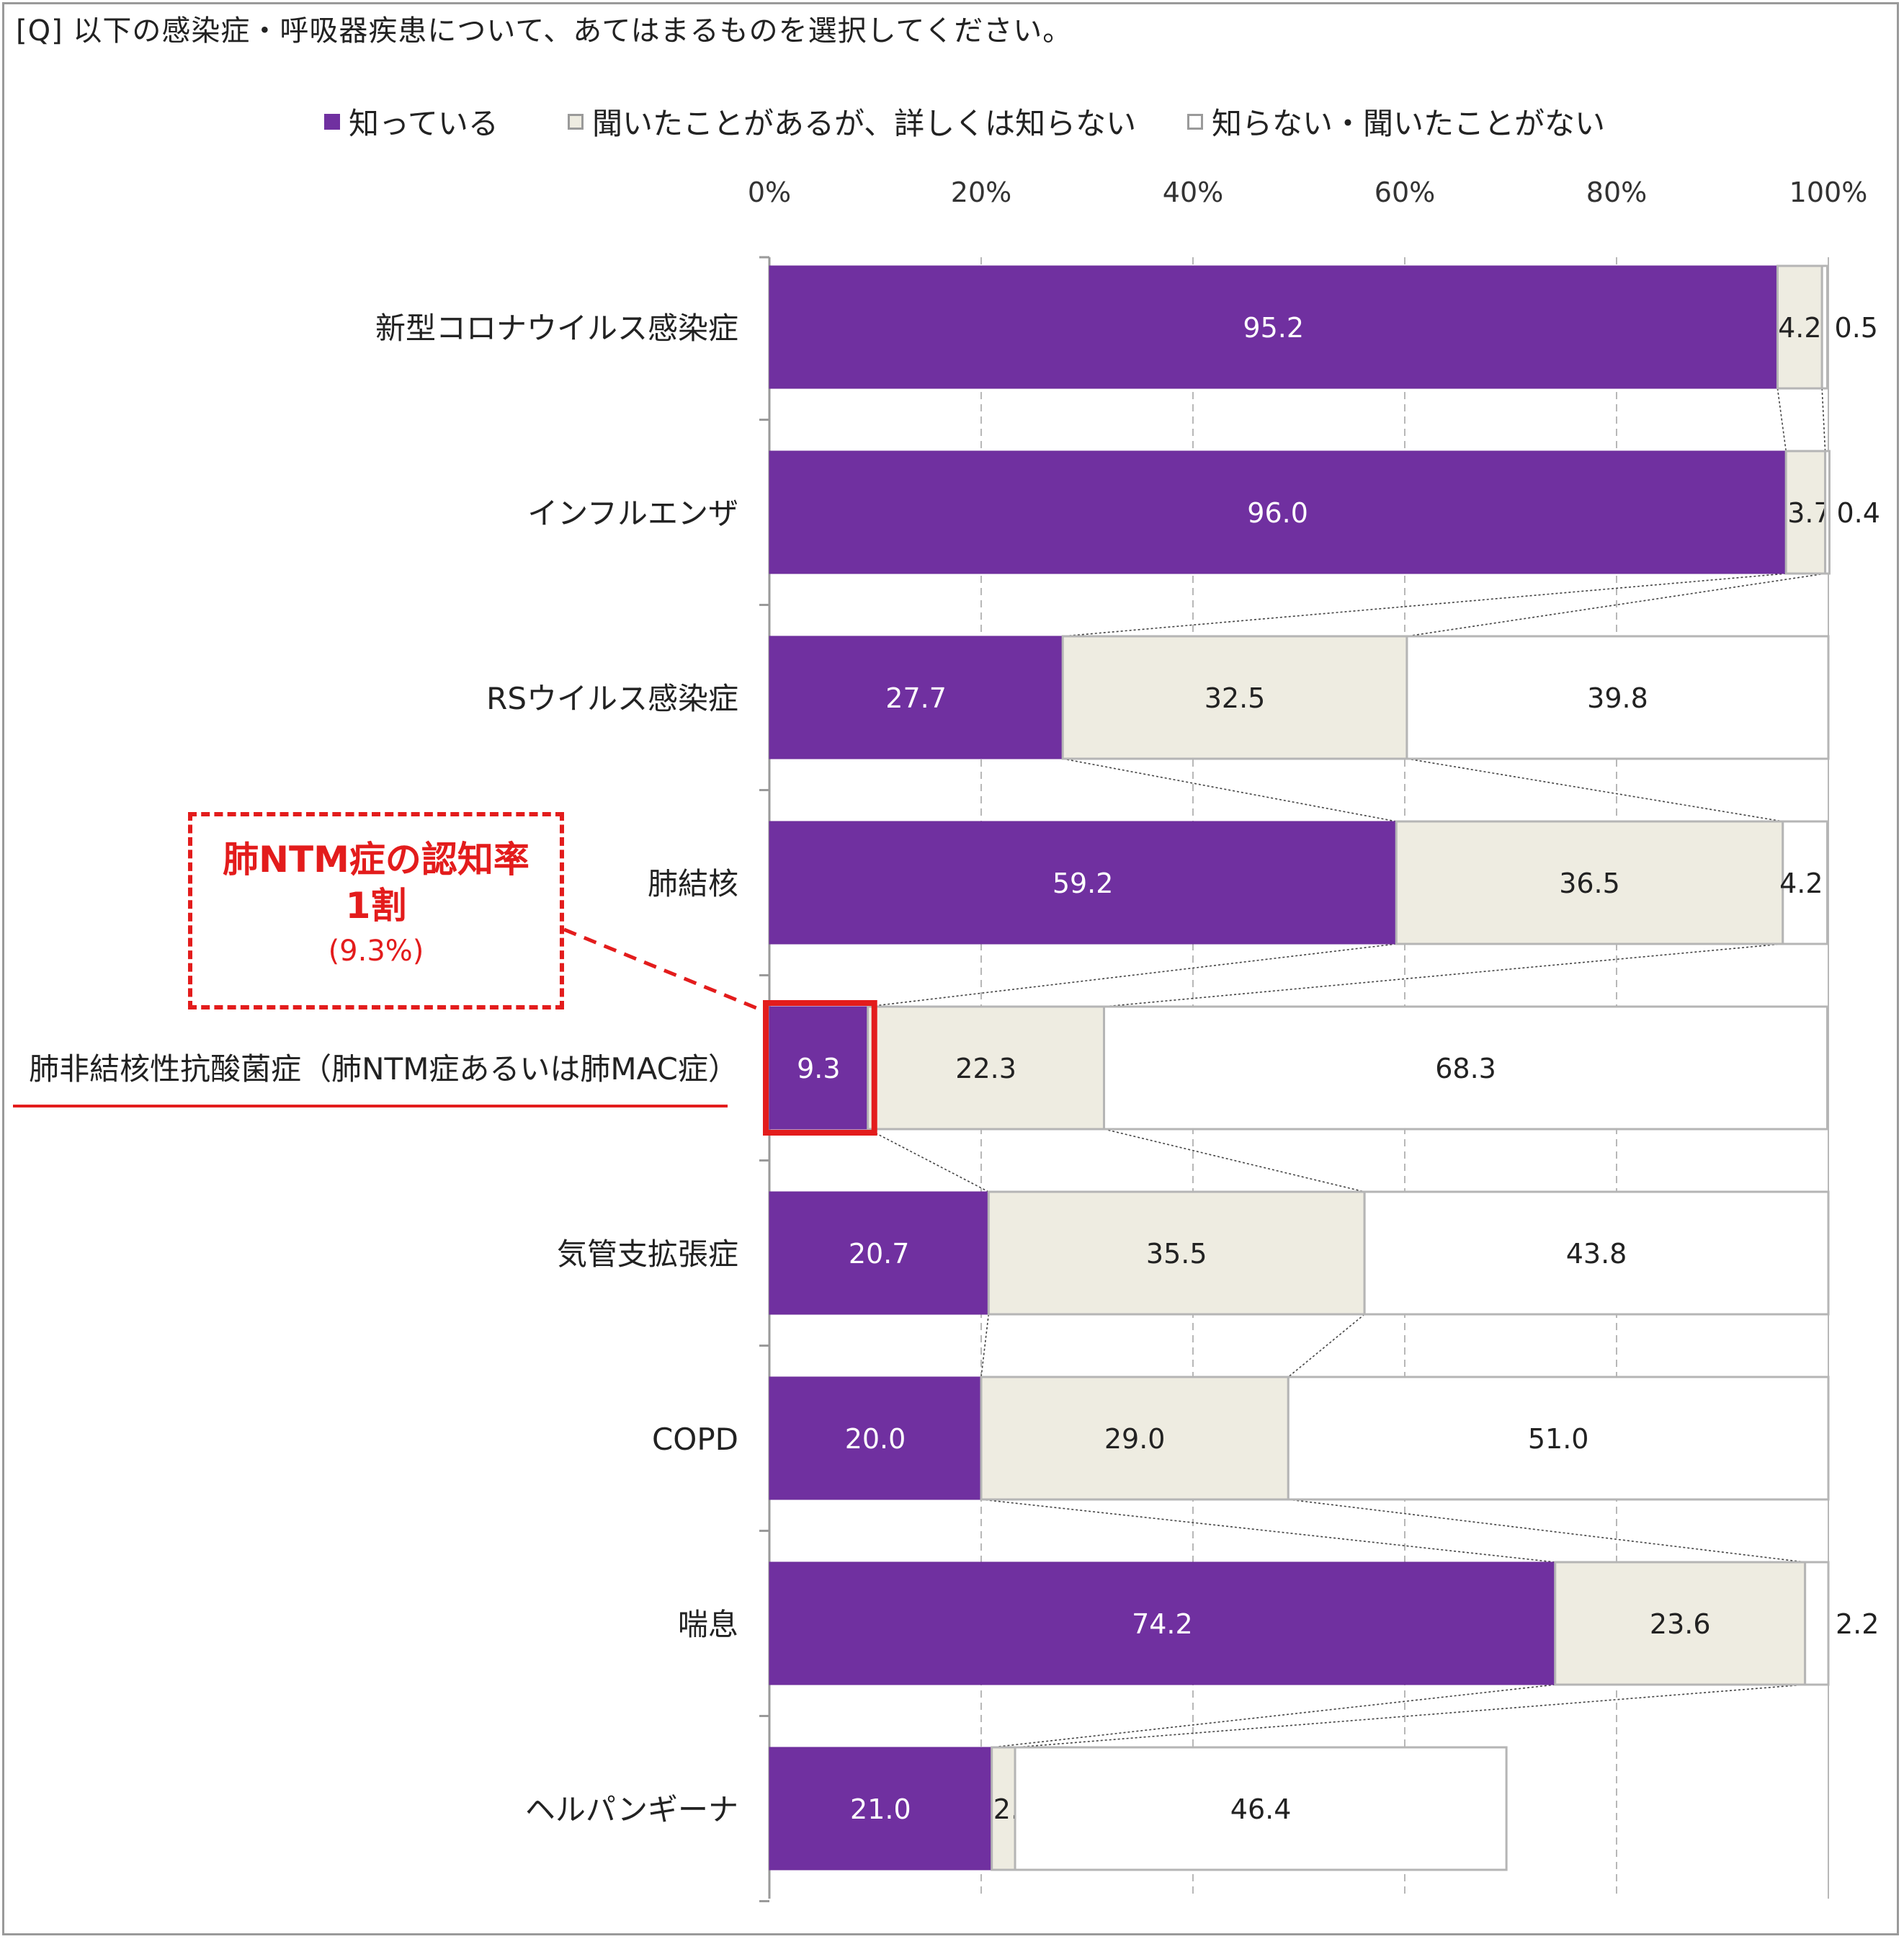 Image resolution: width=1904 pixels, height=1939 pixels. I want to click on data-label: 46.4, so click(1261, 1809).